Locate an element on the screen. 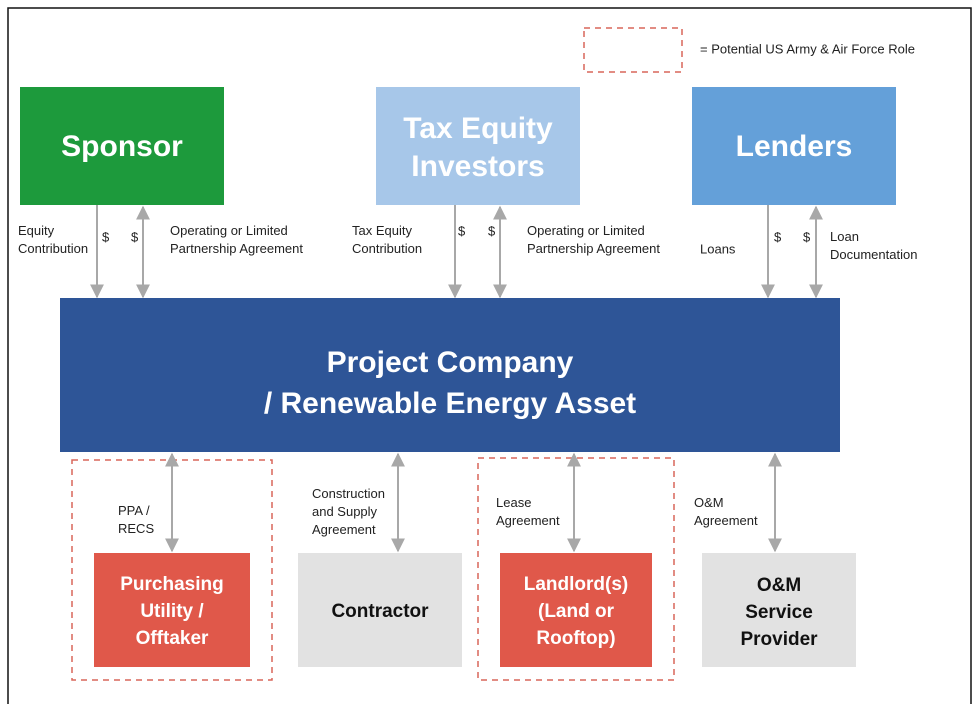 The width and height of the screenshot is (979, 704). legend-swatch is located at coordinates (633, 50).